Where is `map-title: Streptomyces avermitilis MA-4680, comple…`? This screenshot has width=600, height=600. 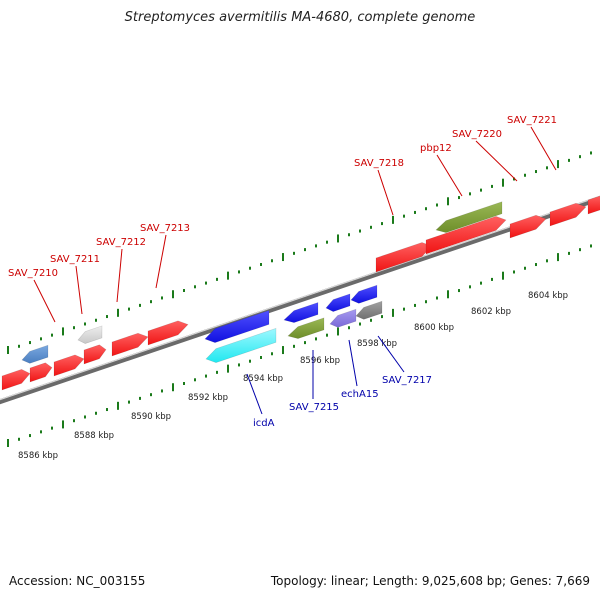
map-title: Streptomyces avermitilis MA-4680, comple… is located at coordinates (300, 17).